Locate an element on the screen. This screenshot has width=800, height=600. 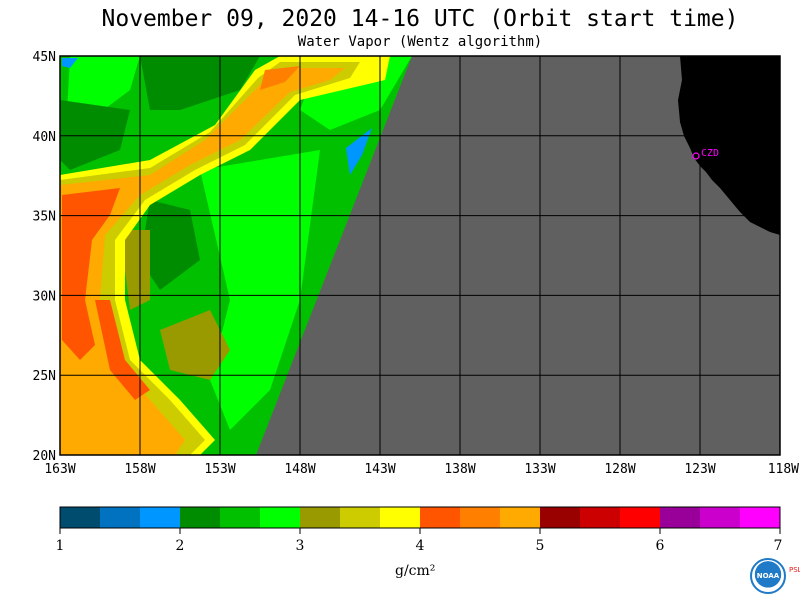
latitude-label: 25N is located at coordinates (44, 376).